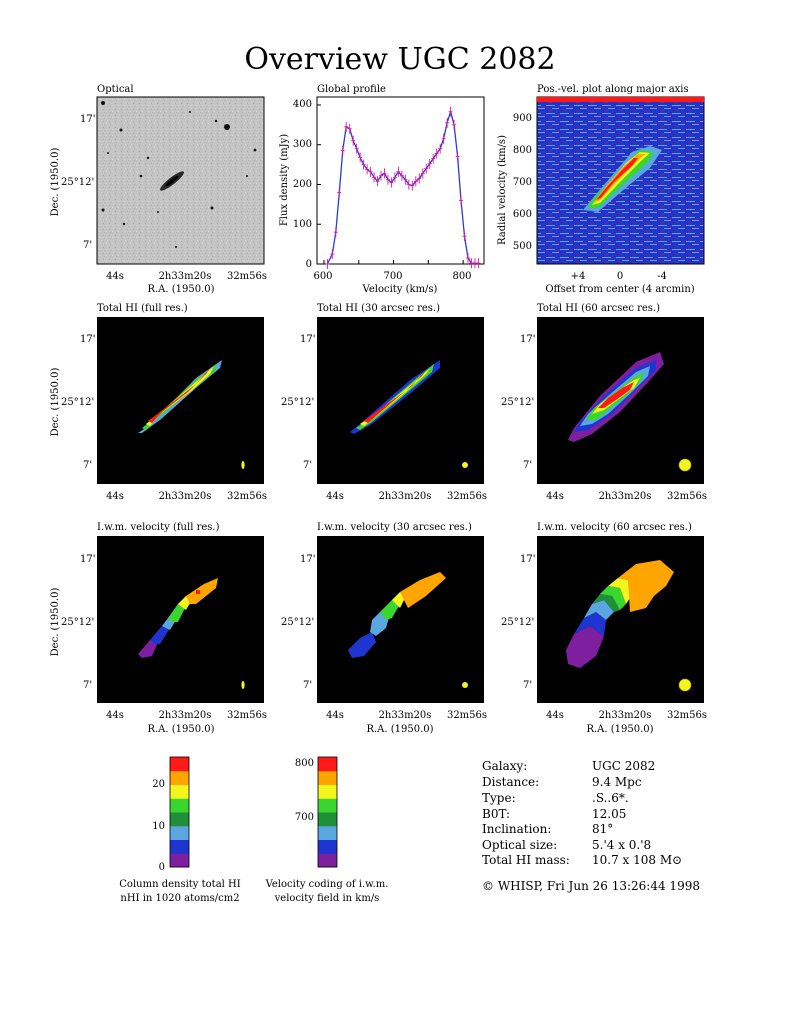 The image size is (791, 1024). Describe the element at coordinates (77, 622) in the screenshot. I see `vel-full-ytick-2: 25°12'` at that location.